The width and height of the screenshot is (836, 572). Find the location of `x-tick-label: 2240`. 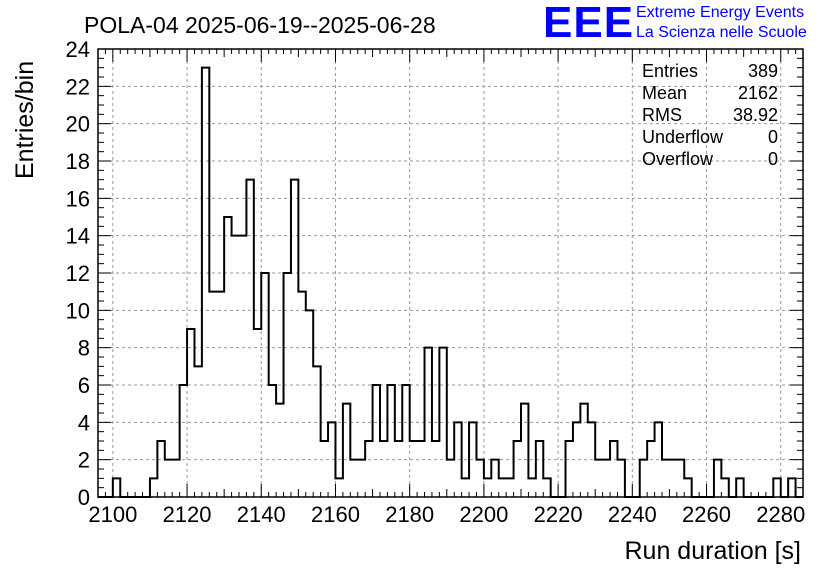

x-tick-label: 2240 is located at coordinates (632, 514).